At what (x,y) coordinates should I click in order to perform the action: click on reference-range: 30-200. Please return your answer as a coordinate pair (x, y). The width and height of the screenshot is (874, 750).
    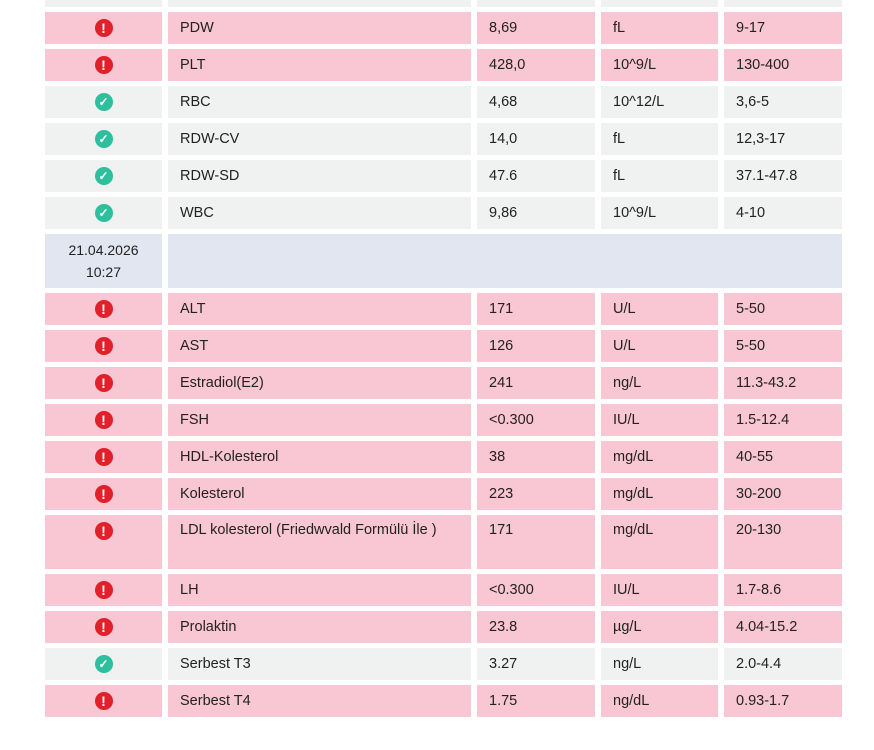
    Looking at the image, I should click on (783, 494).